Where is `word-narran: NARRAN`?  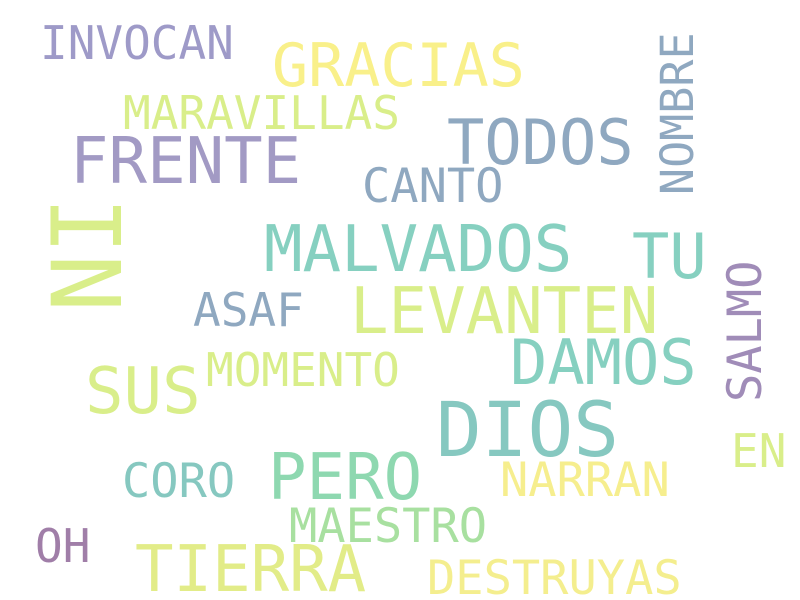
word-narran: NARRAN is located at coordinates (585, 480).